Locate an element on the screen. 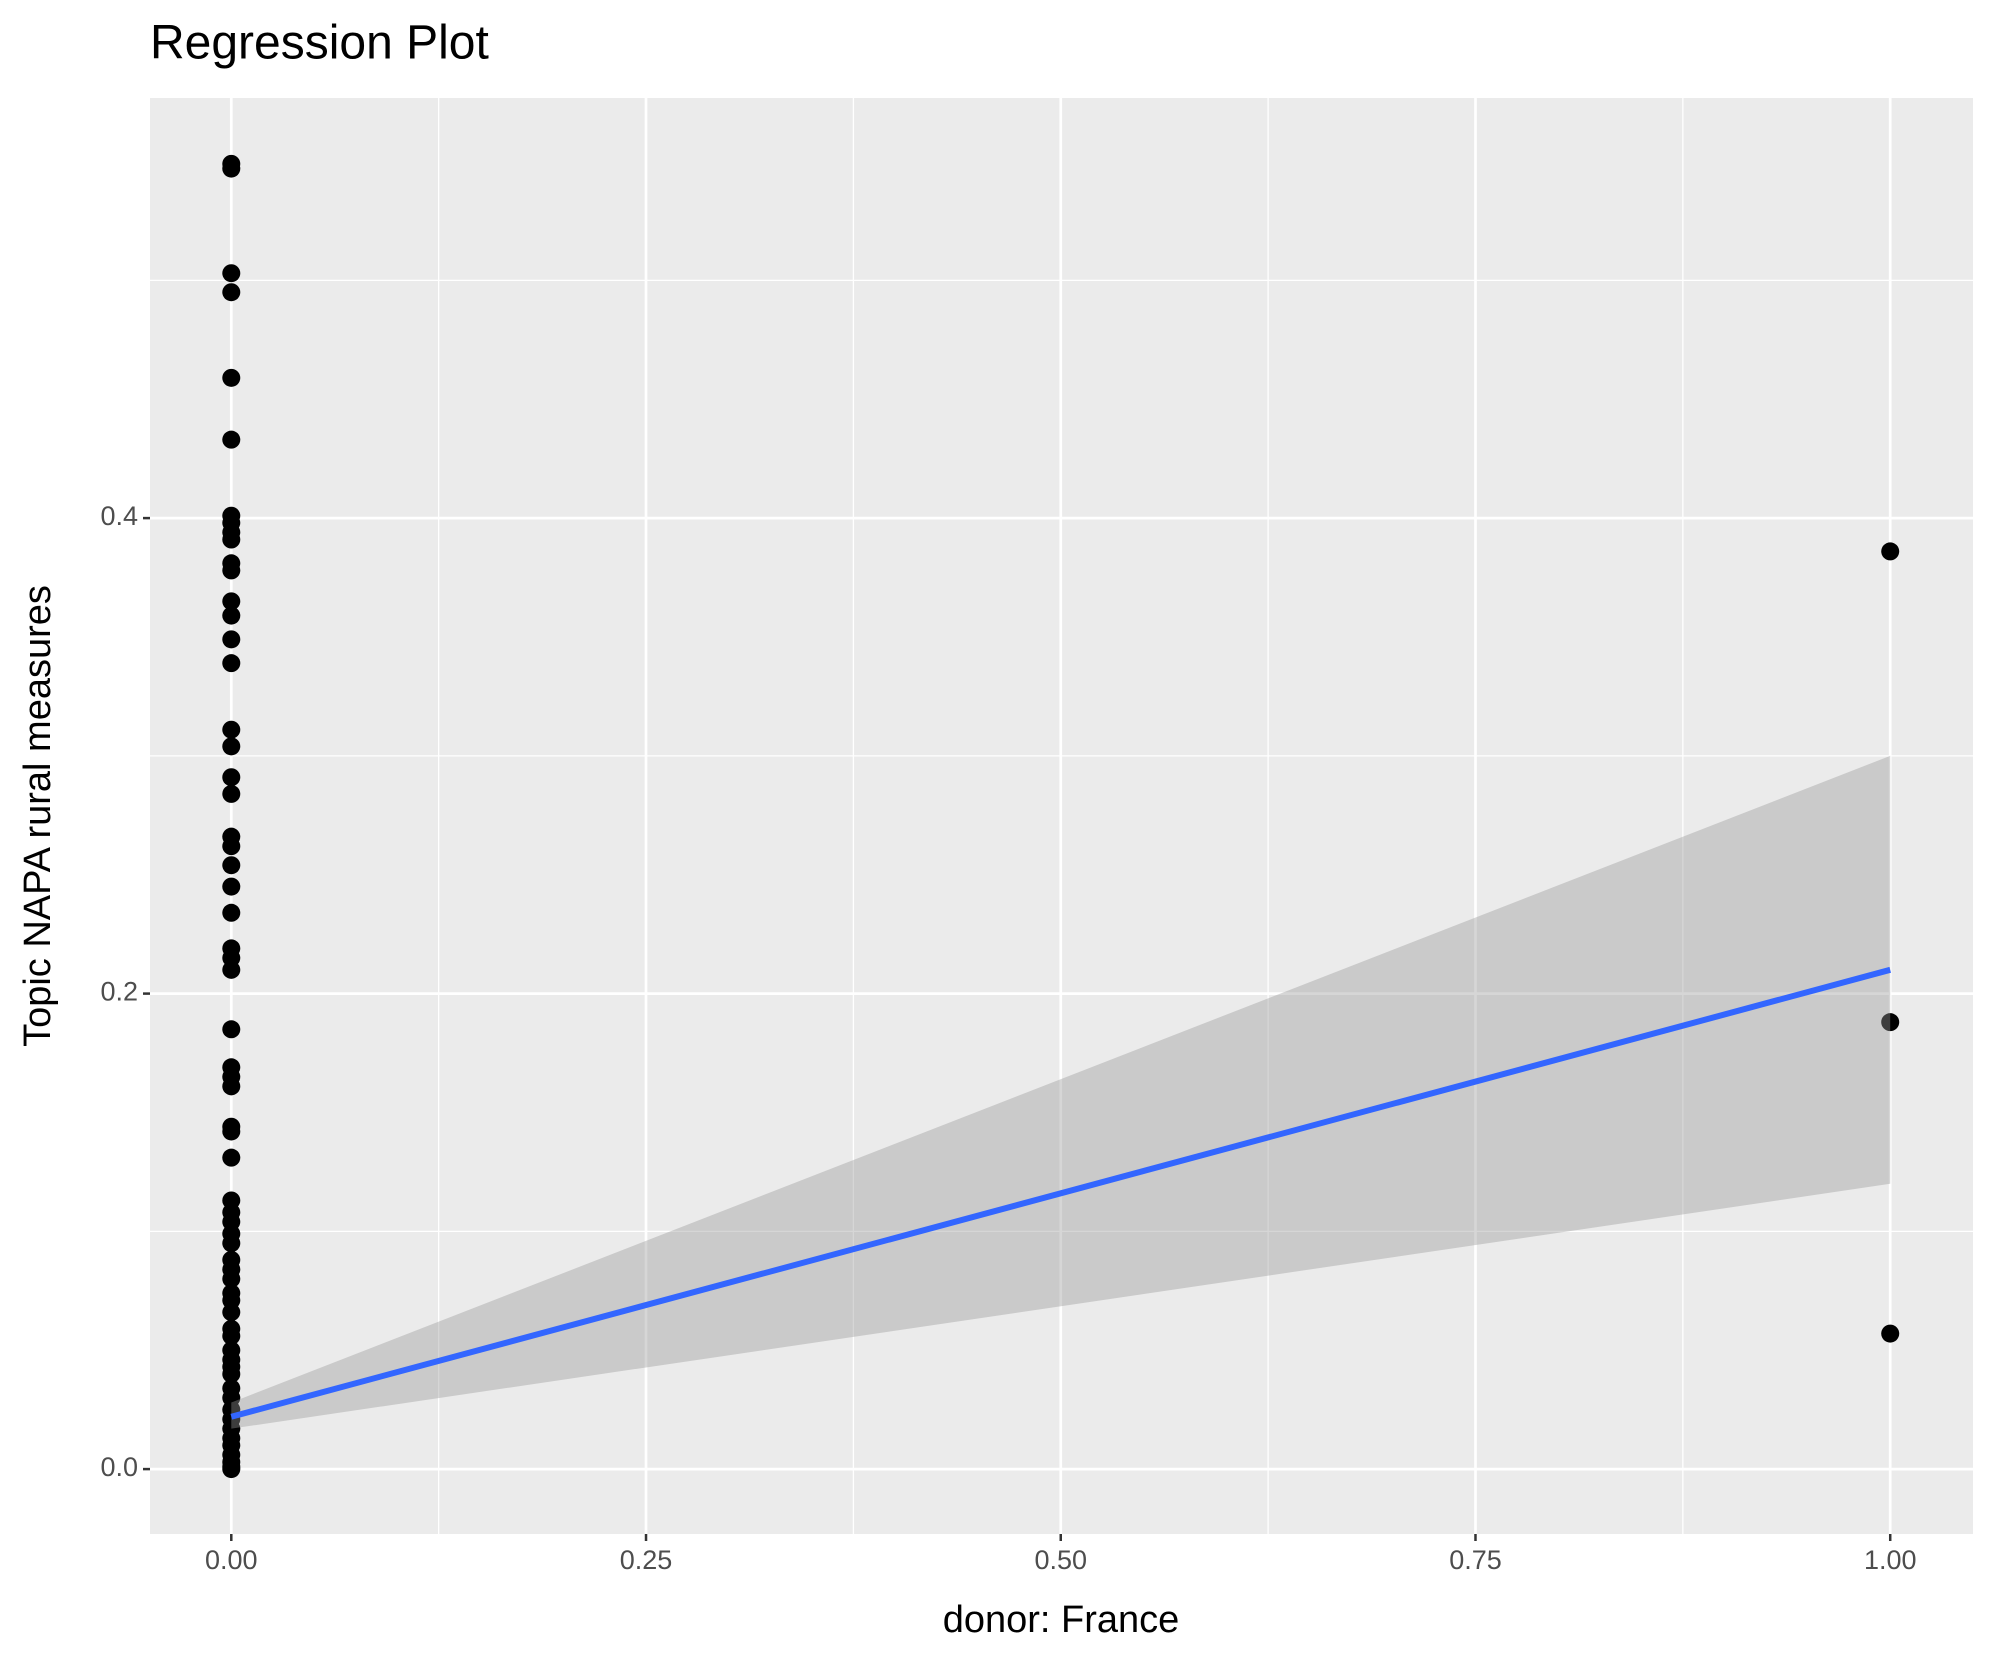  x-tick-label: 0.25 is located at coordinates (646, 1560).